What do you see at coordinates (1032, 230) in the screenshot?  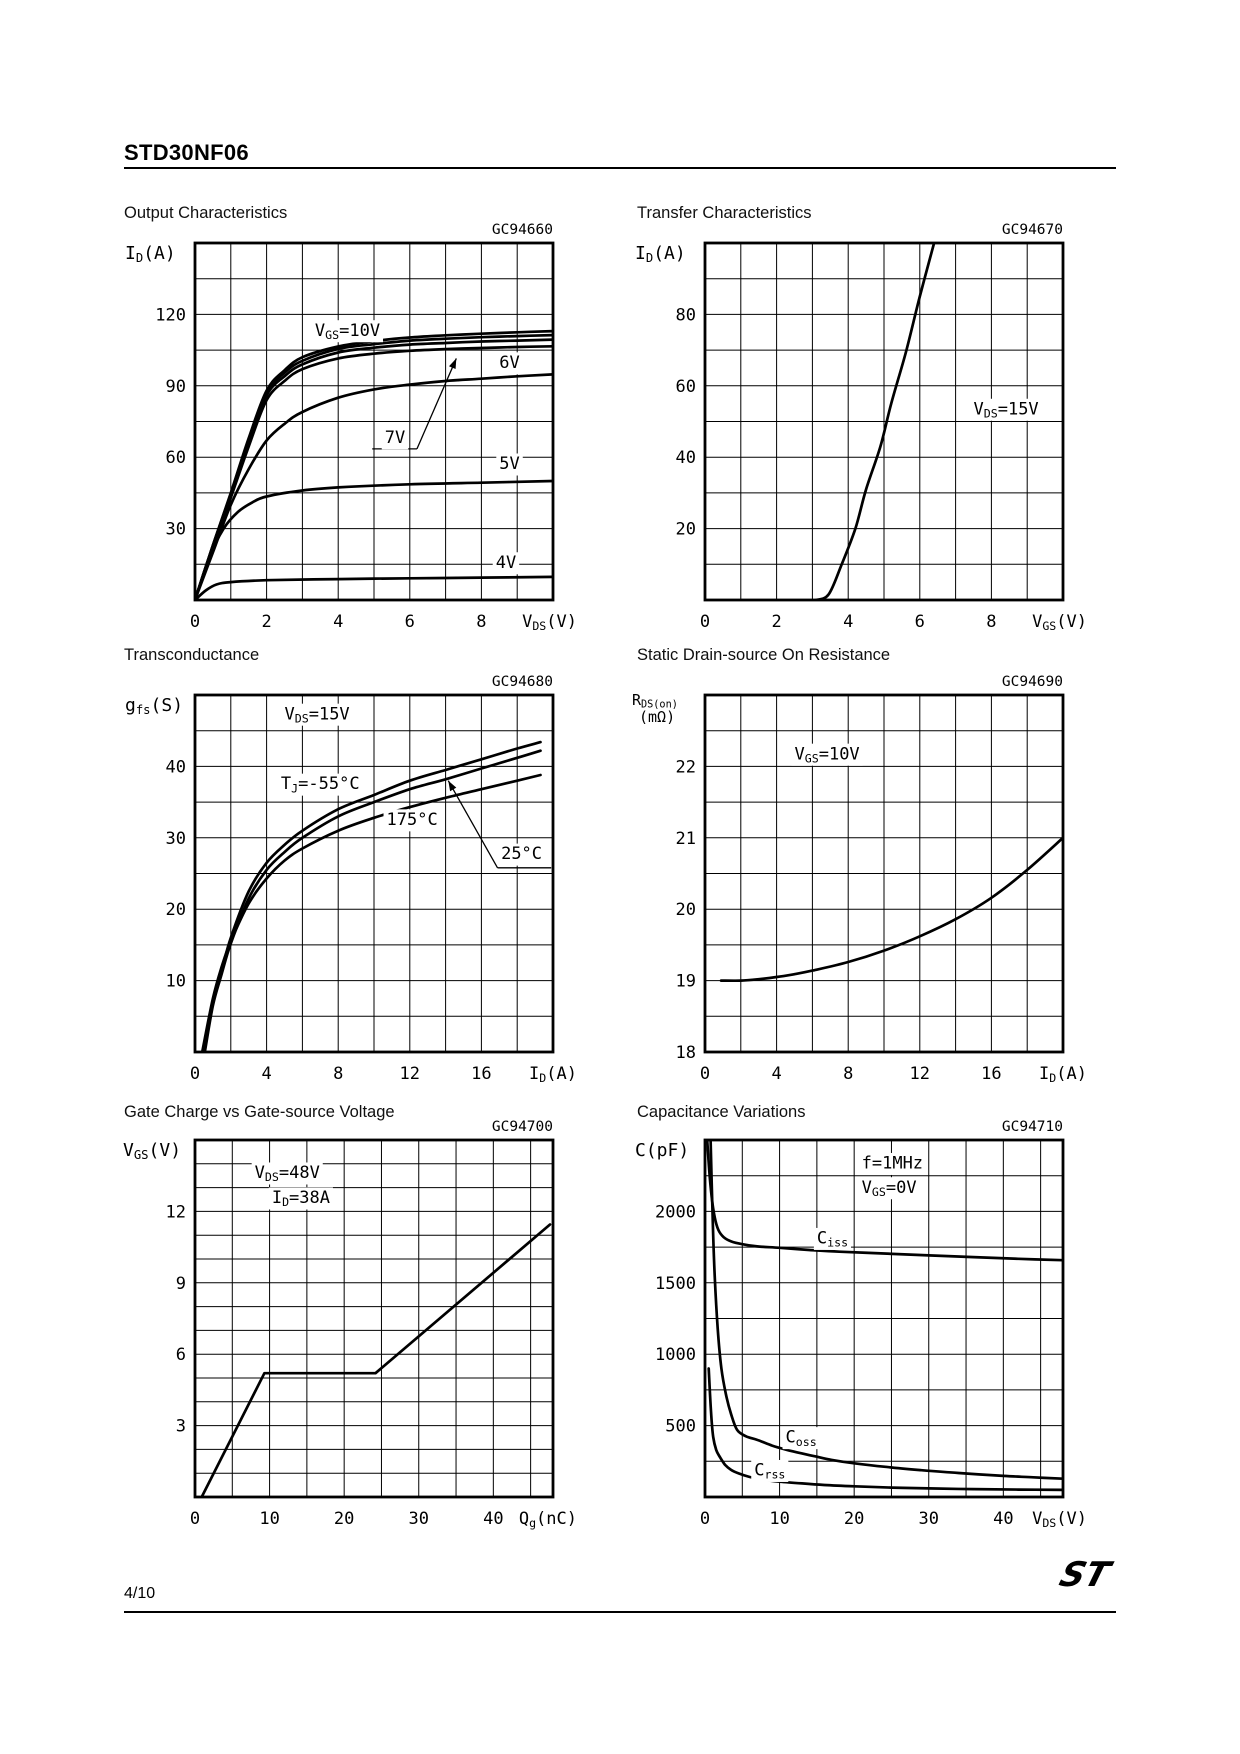 I see `svg-text: GC94670` at bounding box center [1032, 230].